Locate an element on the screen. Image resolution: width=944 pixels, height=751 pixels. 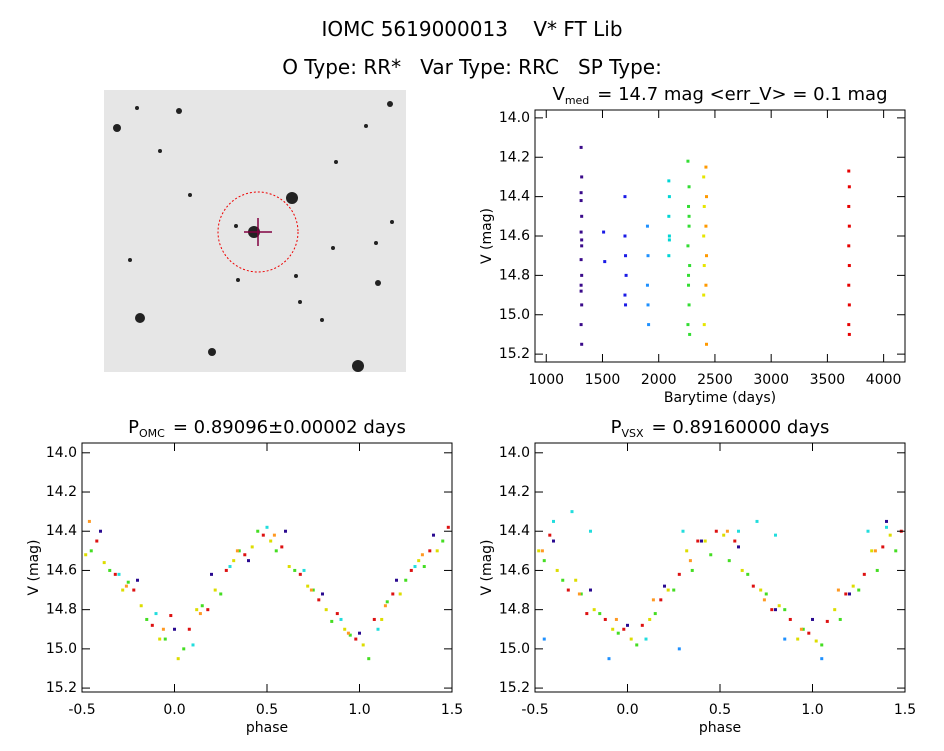
chart-title: PVSX = 0.89160000 days is located at coordinates (720, 428).